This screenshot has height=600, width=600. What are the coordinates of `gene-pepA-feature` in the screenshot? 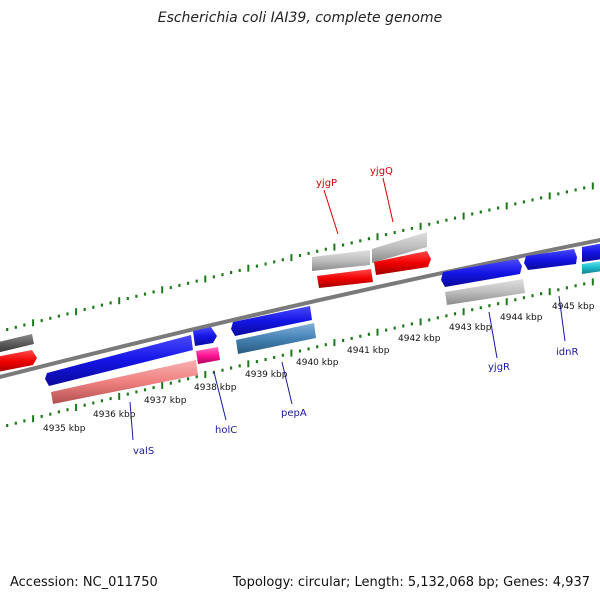 It's located at (276, 338).